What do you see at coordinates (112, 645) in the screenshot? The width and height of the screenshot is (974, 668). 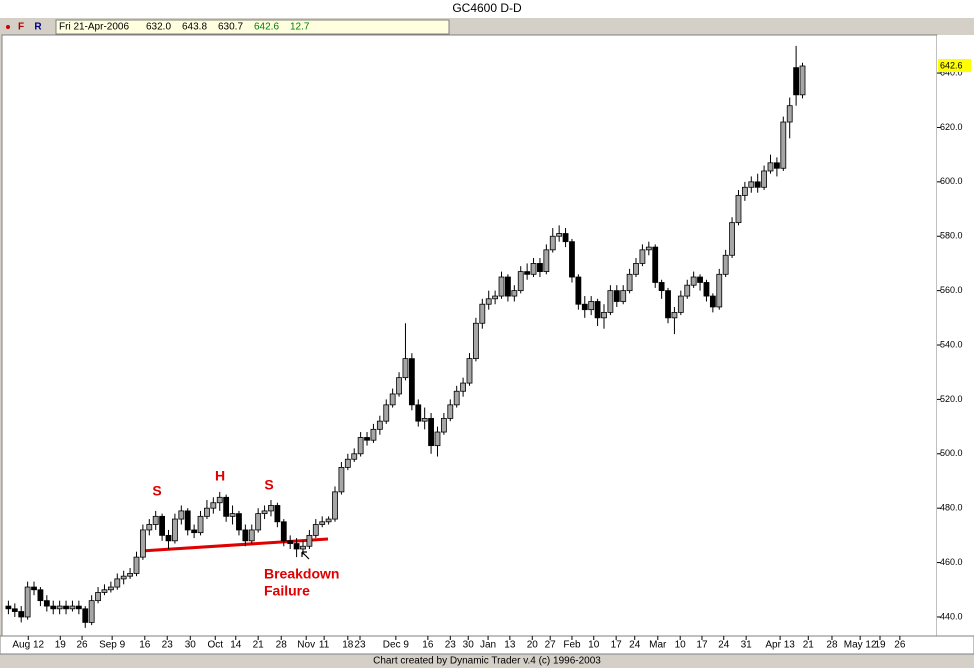 I see `x-tick-label: Sep 9` at bounding box center [112, 645].